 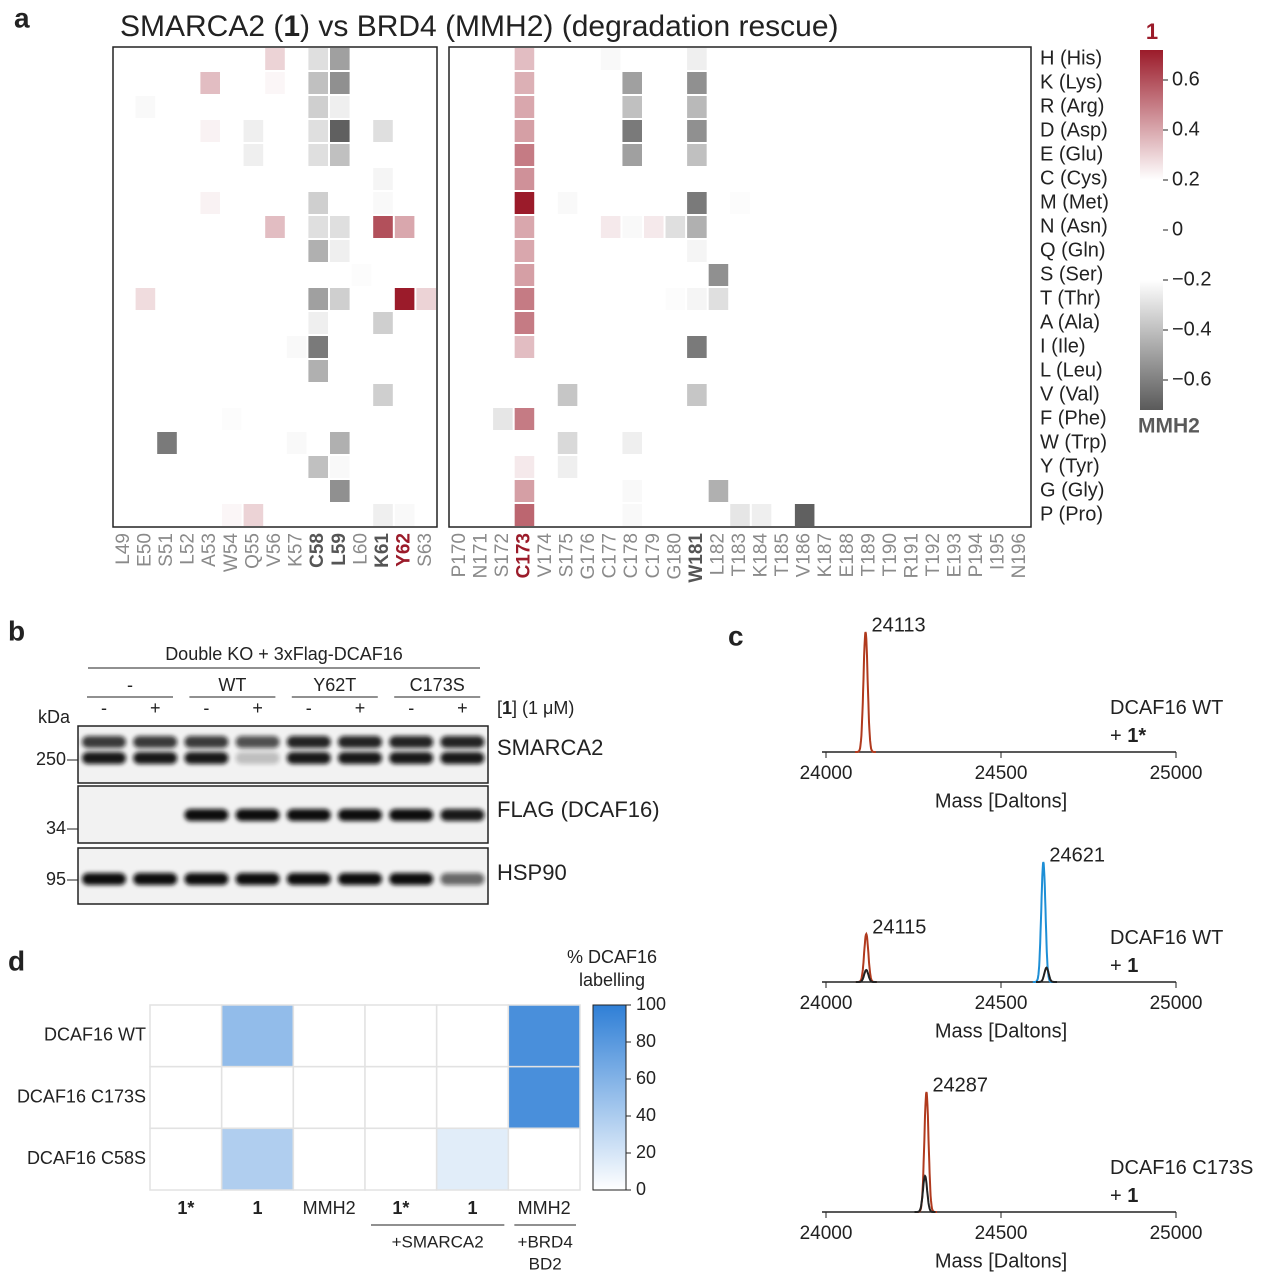 What do you see at coordinates (56, 828) in the screenshot?
I see `marker-label: 34` at bounding box center [56, 828].